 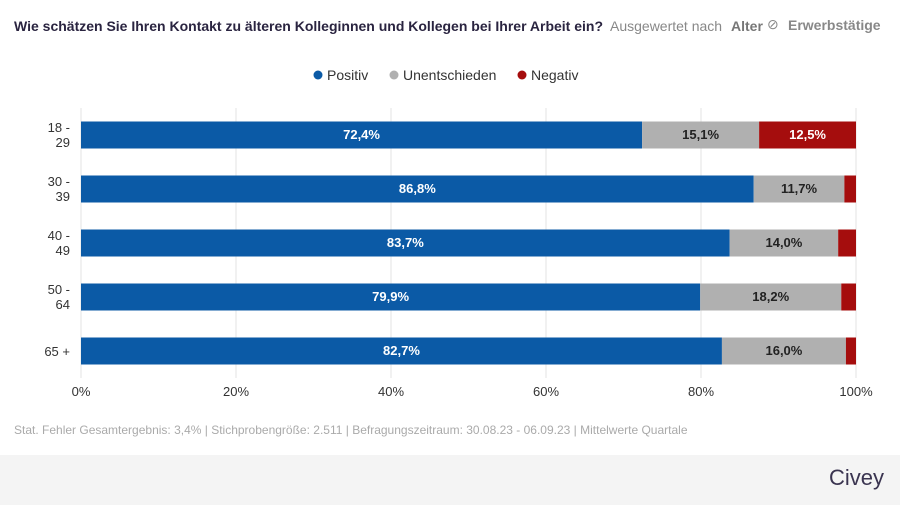 I want to click on value-label: 82,7%, so click(x=401, y=350).